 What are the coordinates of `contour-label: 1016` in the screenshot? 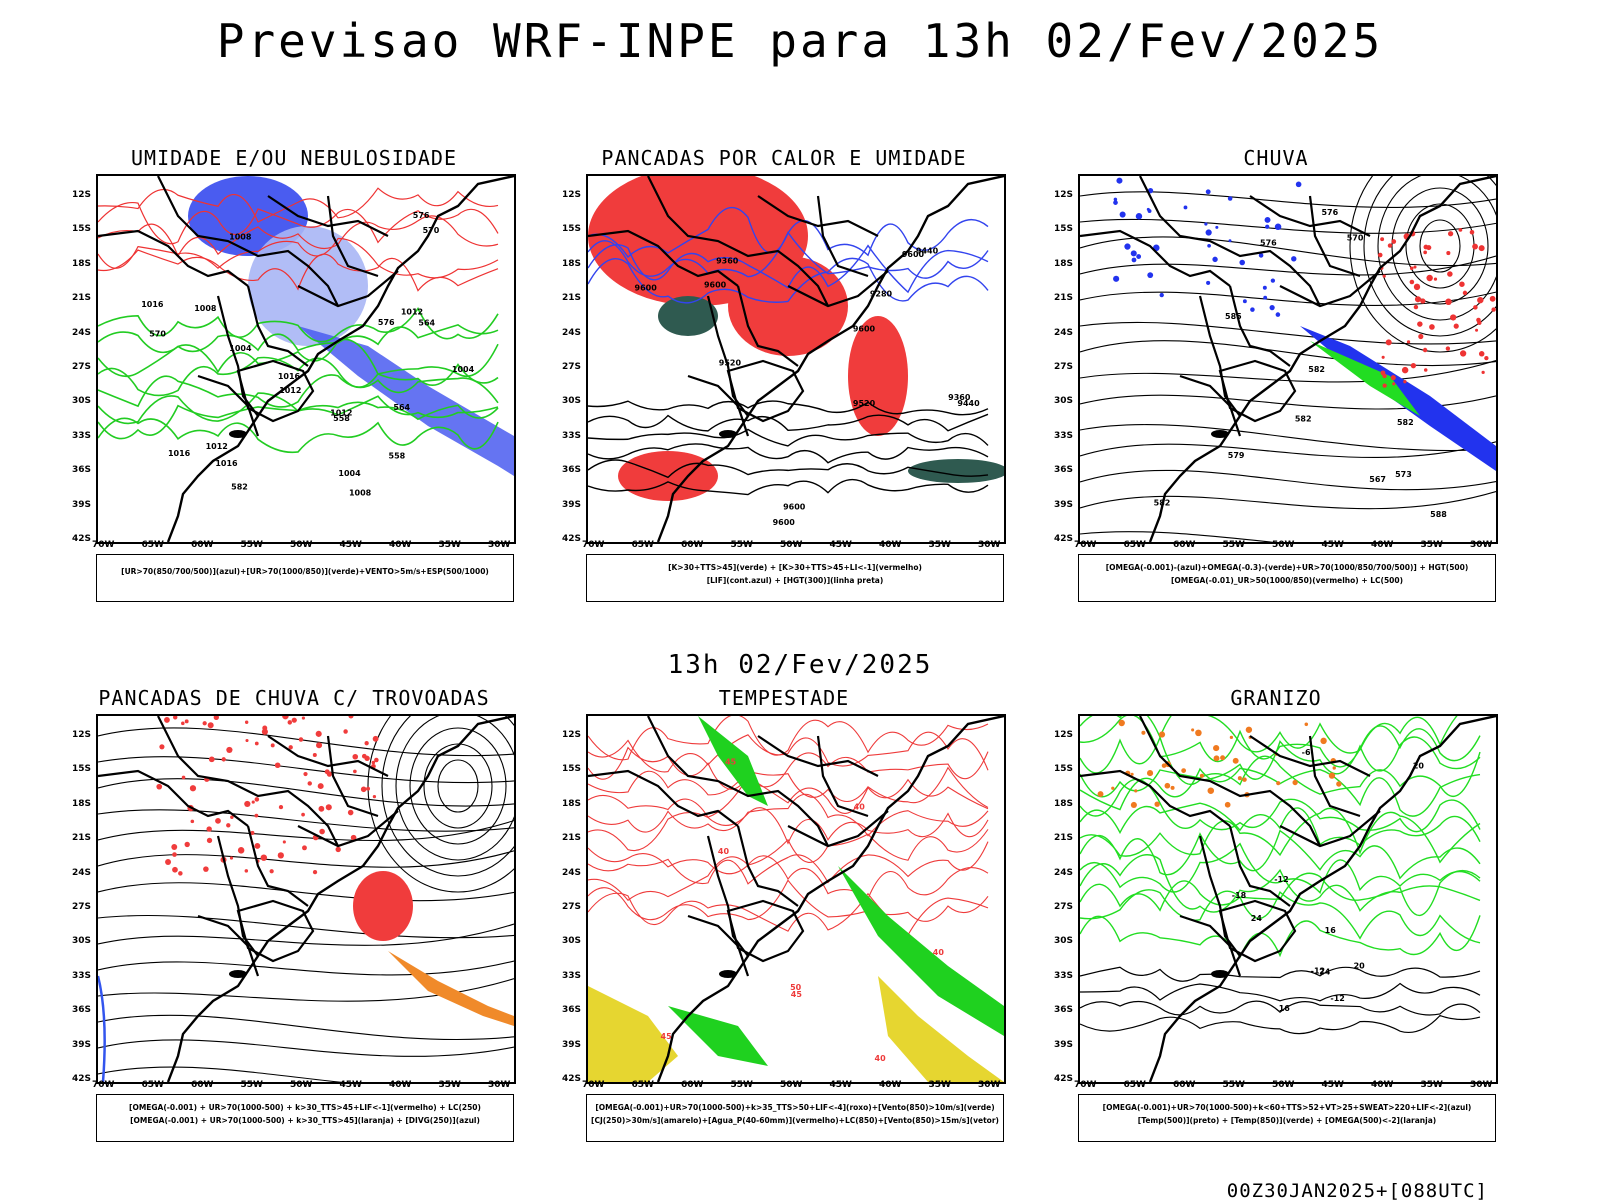 It's located at (179, 453).